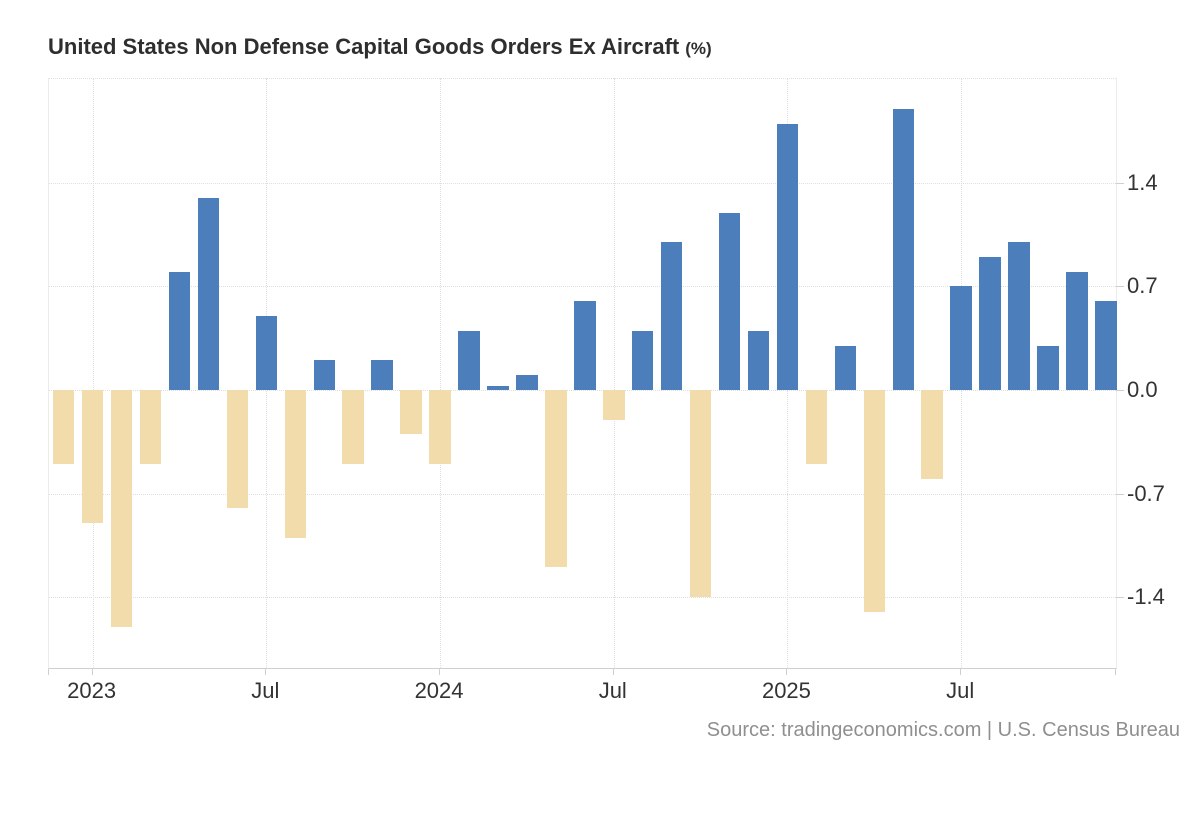 Image resolution: width=1200 pixels, height=820 pixels. What do you see at coordinates (1142, 182) in the screenshot?
I see `y-axis-label: 1.4` at bounding box center [1142, 182].